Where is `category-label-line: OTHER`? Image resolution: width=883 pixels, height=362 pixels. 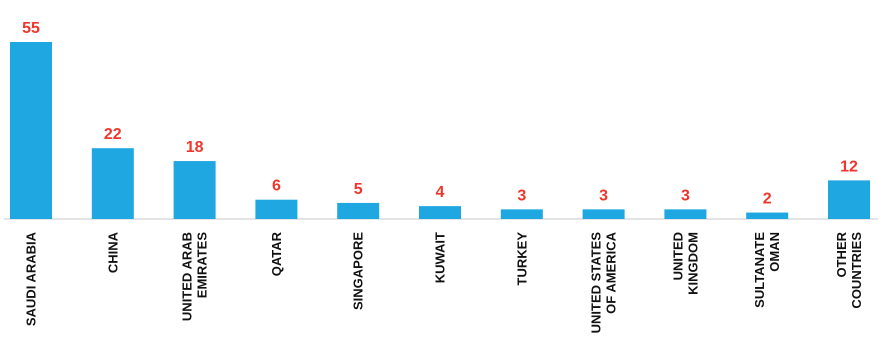
category-label-line: OTHER is located at coordinates (841, 254).